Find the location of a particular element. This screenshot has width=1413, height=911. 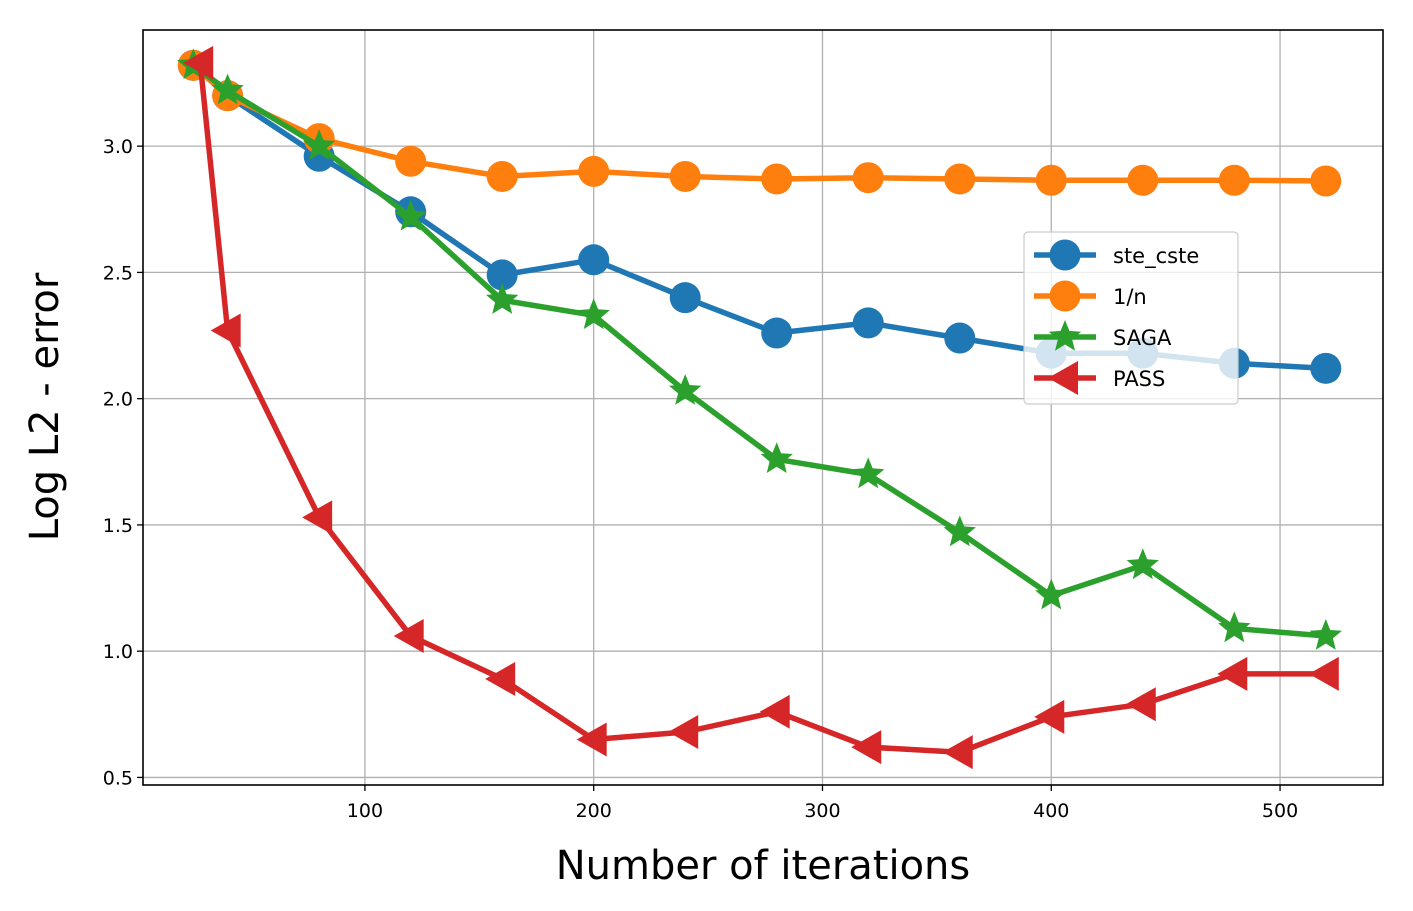

legend-label: 1/n is located at coordinates (1130, 297).